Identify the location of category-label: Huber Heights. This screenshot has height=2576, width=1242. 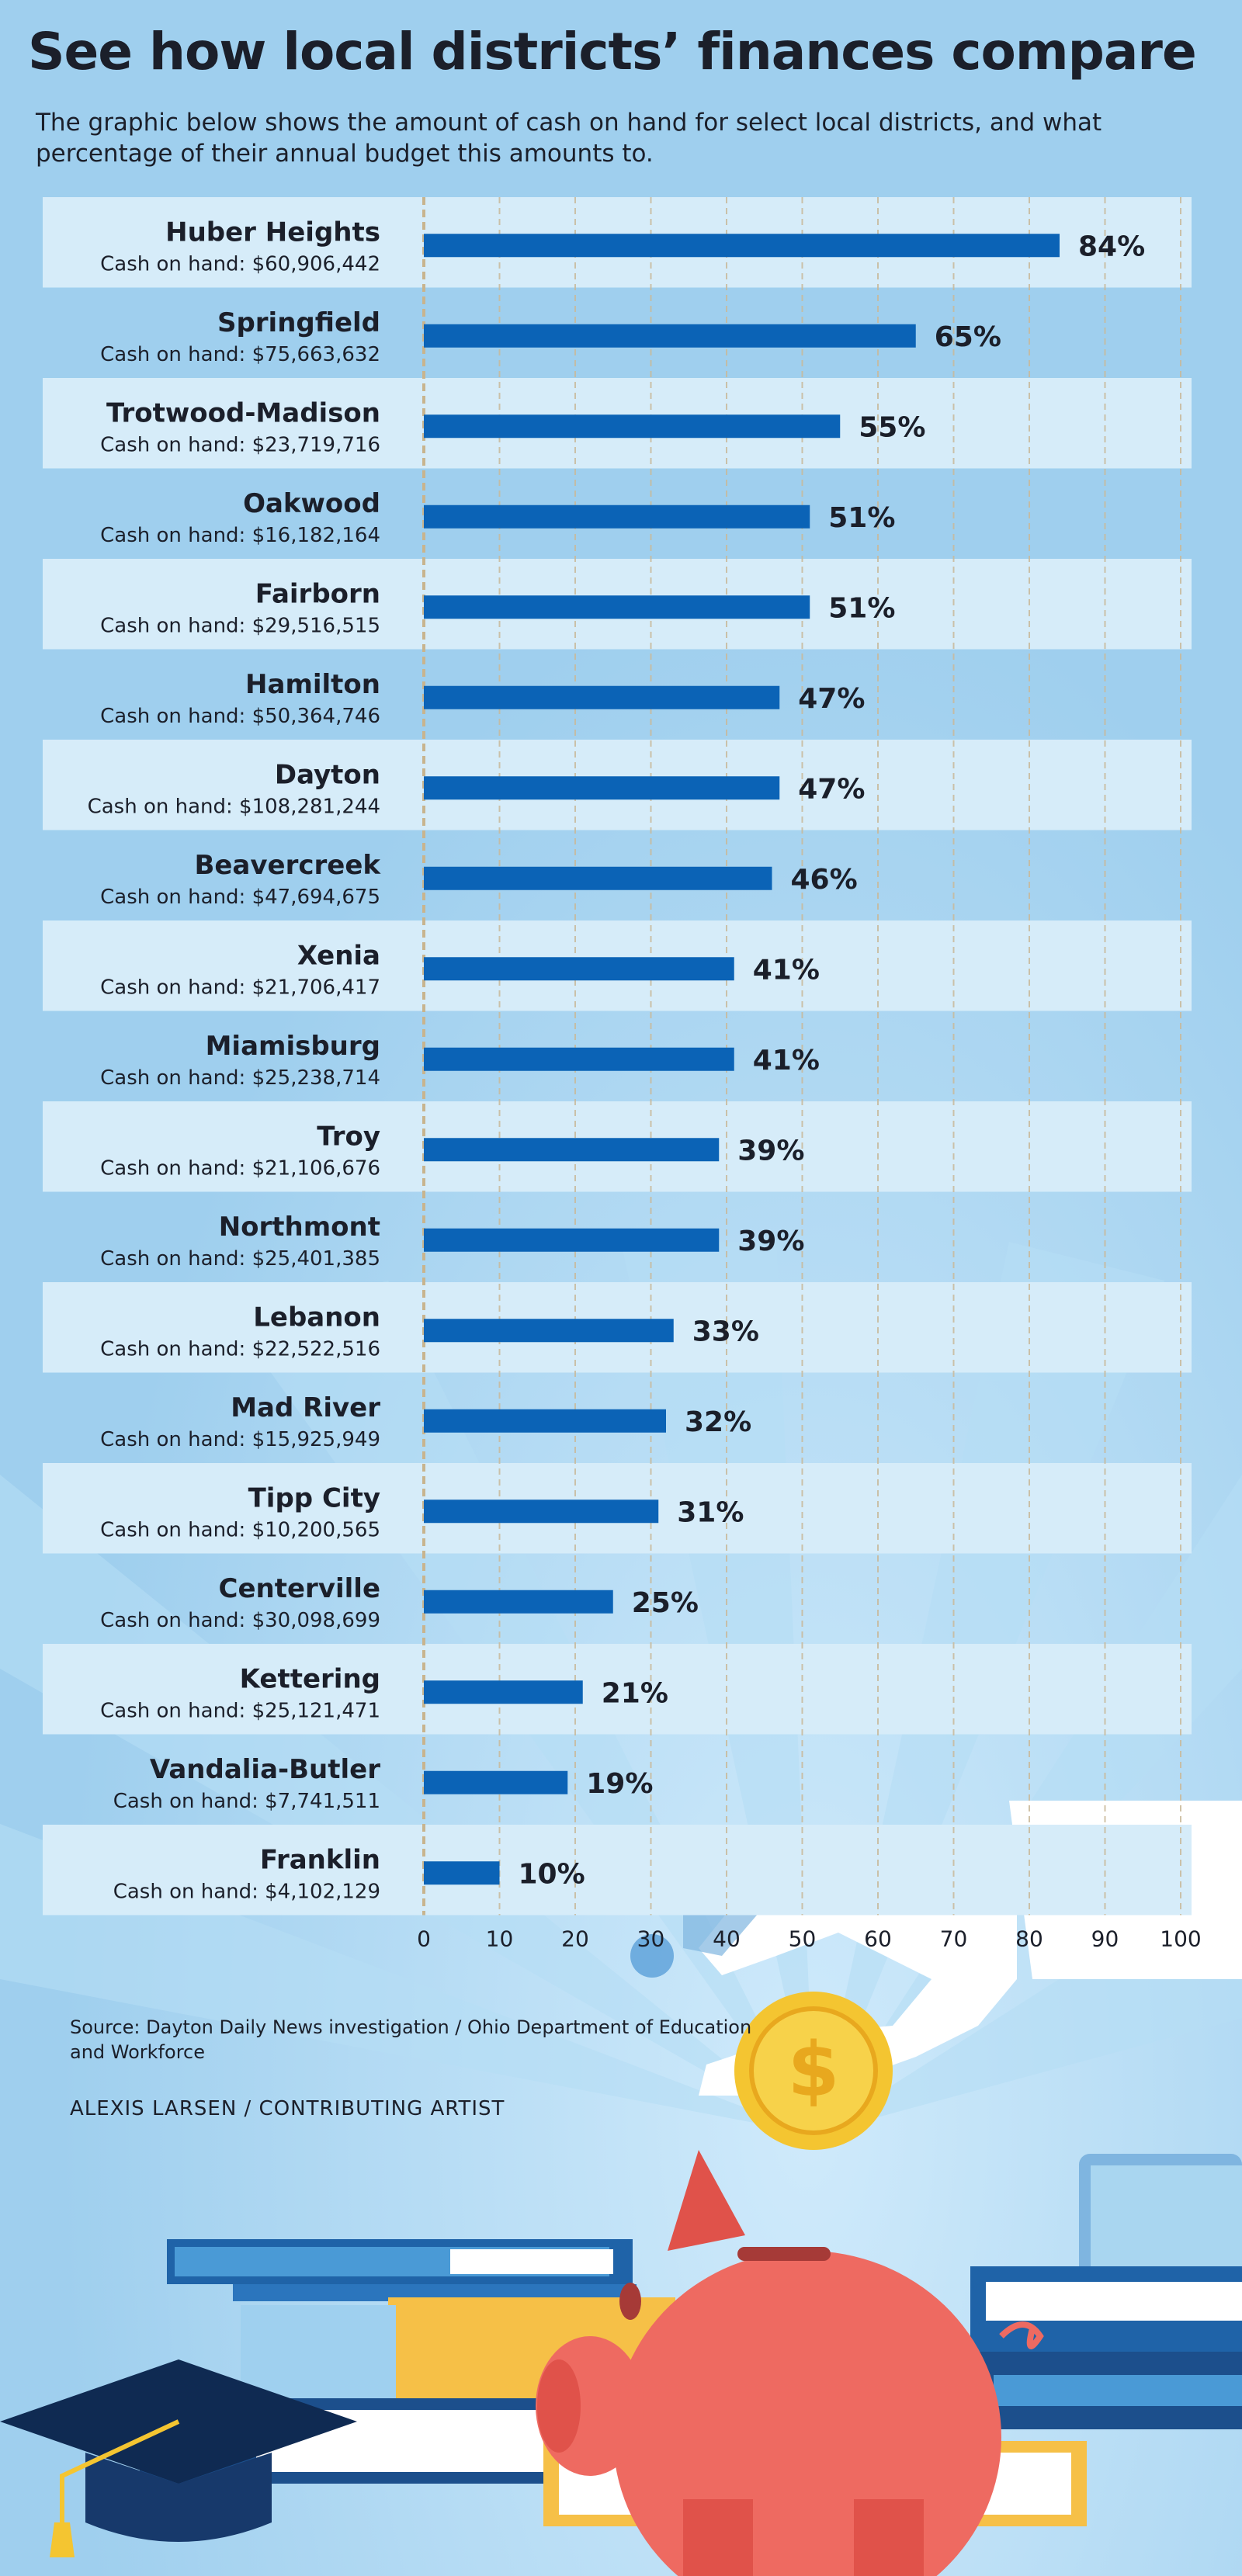
(272, 232).